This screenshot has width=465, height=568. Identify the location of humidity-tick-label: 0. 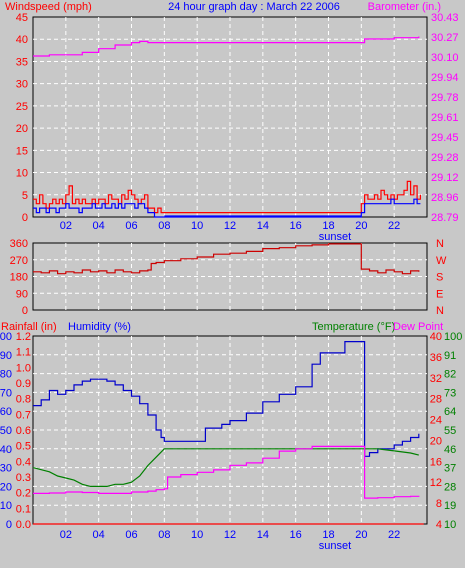
(9, 525).